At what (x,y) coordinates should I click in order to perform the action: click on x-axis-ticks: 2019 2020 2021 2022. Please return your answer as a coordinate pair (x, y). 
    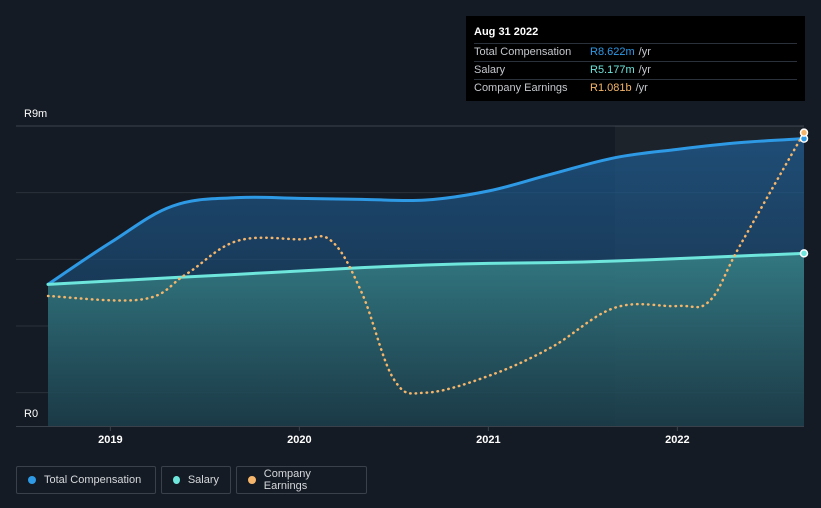
    Looking at the image, I should click on (394, 436).